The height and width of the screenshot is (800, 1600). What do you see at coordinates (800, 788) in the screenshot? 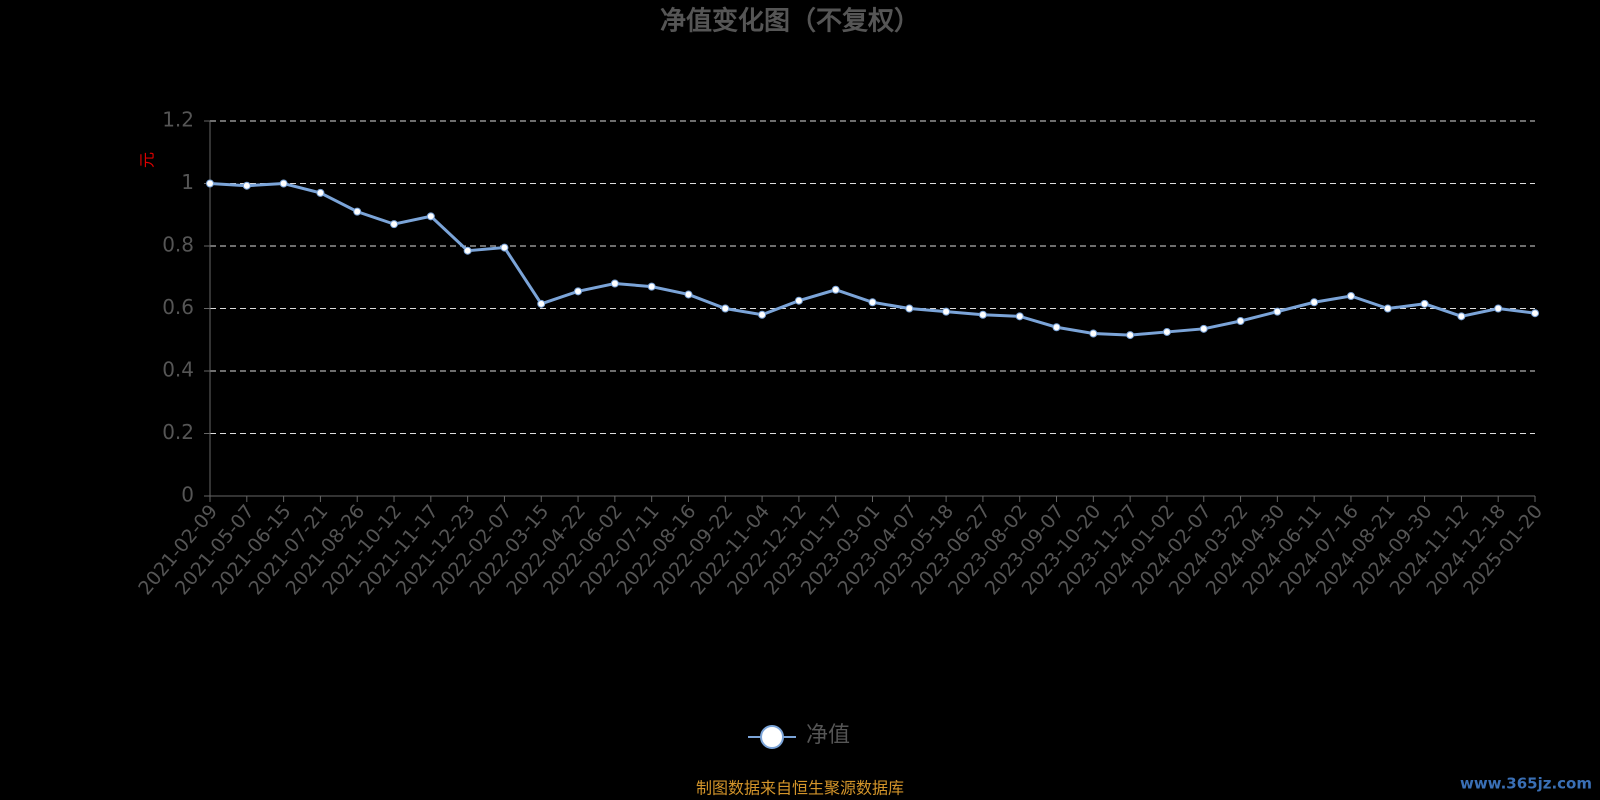
I see `source-note: 制图数据来自恒生聚源数据库` at bounding box center [800, 788].